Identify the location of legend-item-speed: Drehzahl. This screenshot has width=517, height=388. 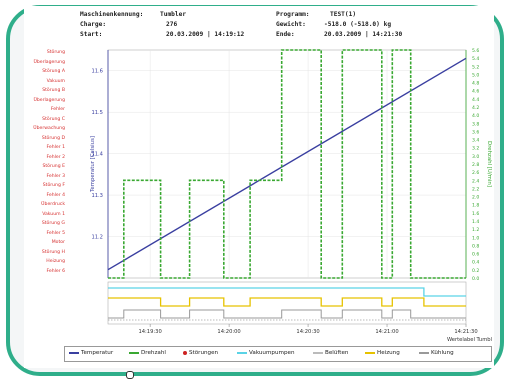
(147, 353).